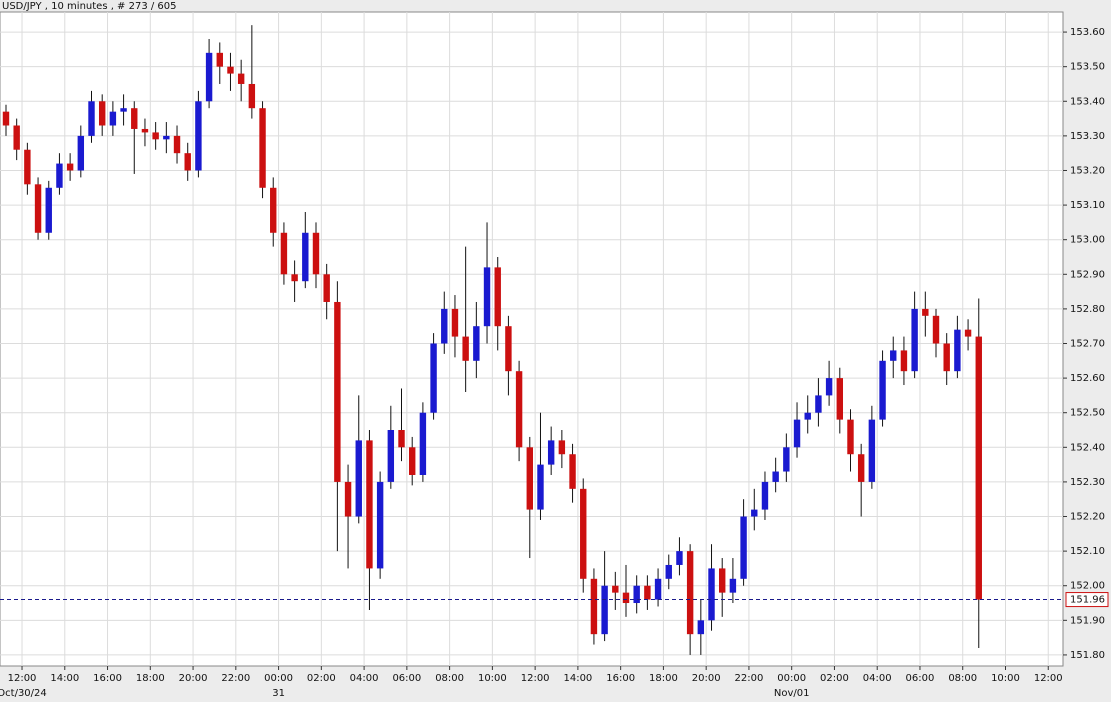 This screenshot has height=702, width=1111. I want to click on y-tick-label: 153.00, so click(1087, 240).